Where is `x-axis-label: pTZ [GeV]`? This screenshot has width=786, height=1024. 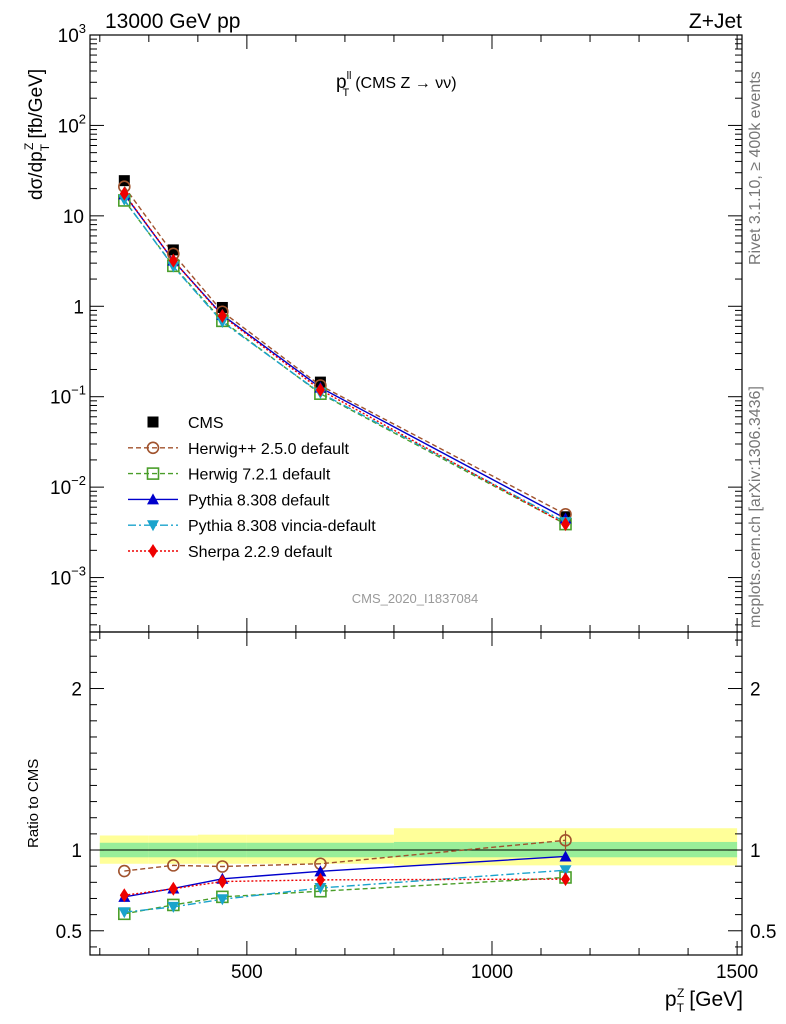
x-axis-label: pTZ [GeV] is located at coordinates (704, 1000).